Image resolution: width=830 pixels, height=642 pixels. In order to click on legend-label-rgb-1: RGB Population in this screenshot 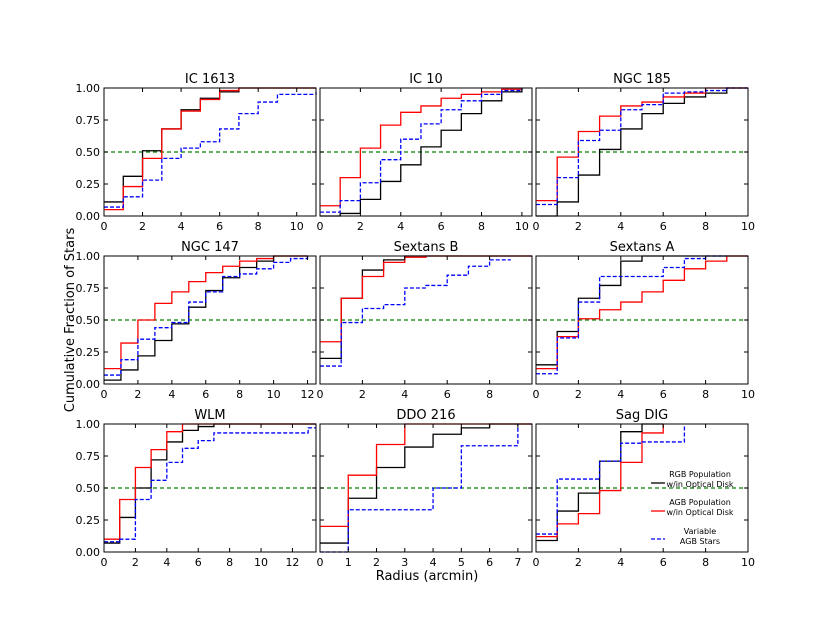, I will do `click(700, 474)`.